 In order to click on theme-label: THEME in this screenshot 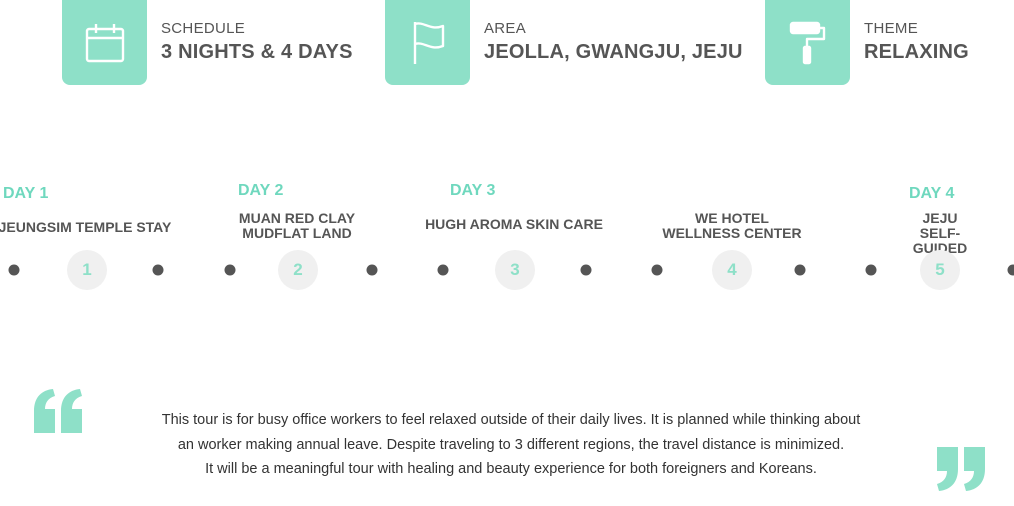, I will do `click(891, 28)`.